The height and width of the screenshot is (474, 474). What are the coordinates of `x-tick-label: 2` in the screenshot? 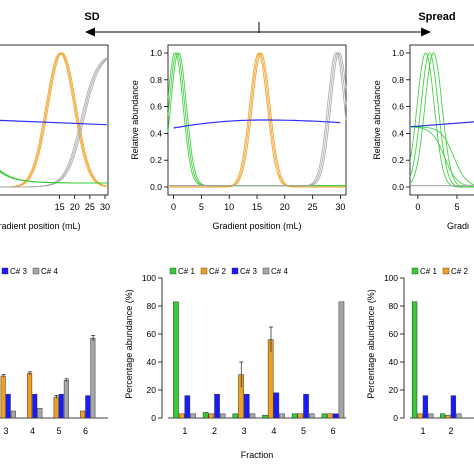 It's located at (450, 431).